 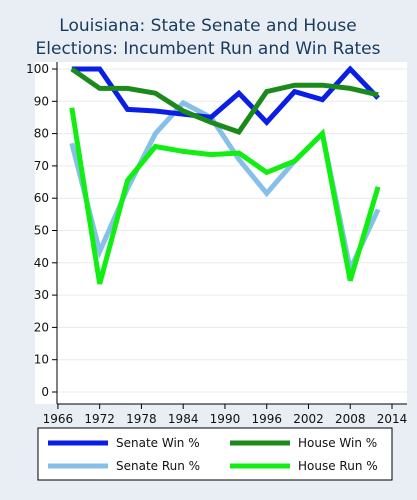 What do you see at coordinates (392, 419) in the screenshot?
I see `x-tick-label: 2014` at bounding box center [392, 419].